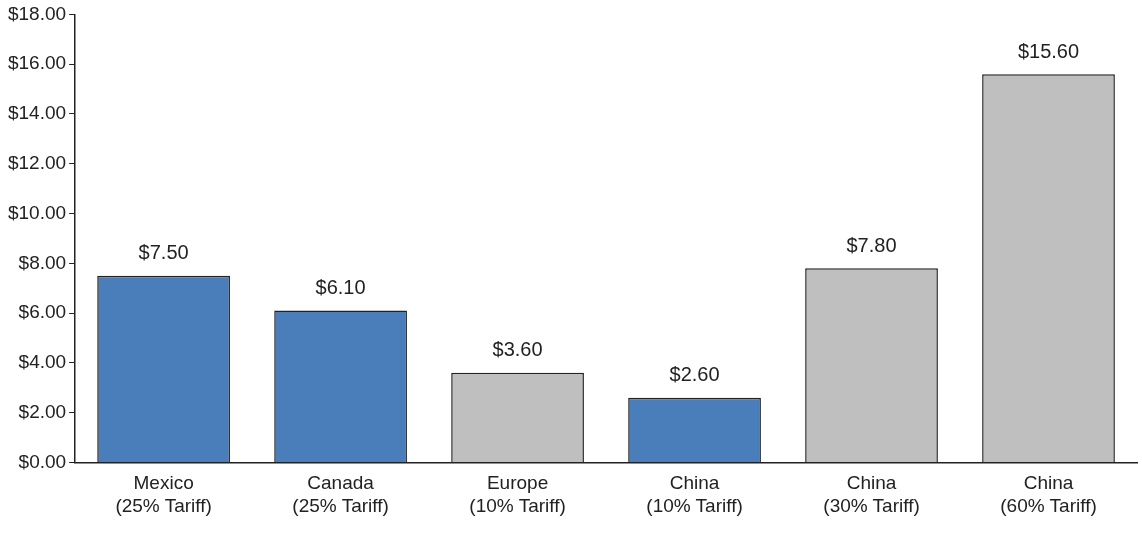 The height and width of the screenshot is (538, 1142). Describe the element at coordinates (694, 374) in the screenshot. I see `data-label: $2.60` at that location.